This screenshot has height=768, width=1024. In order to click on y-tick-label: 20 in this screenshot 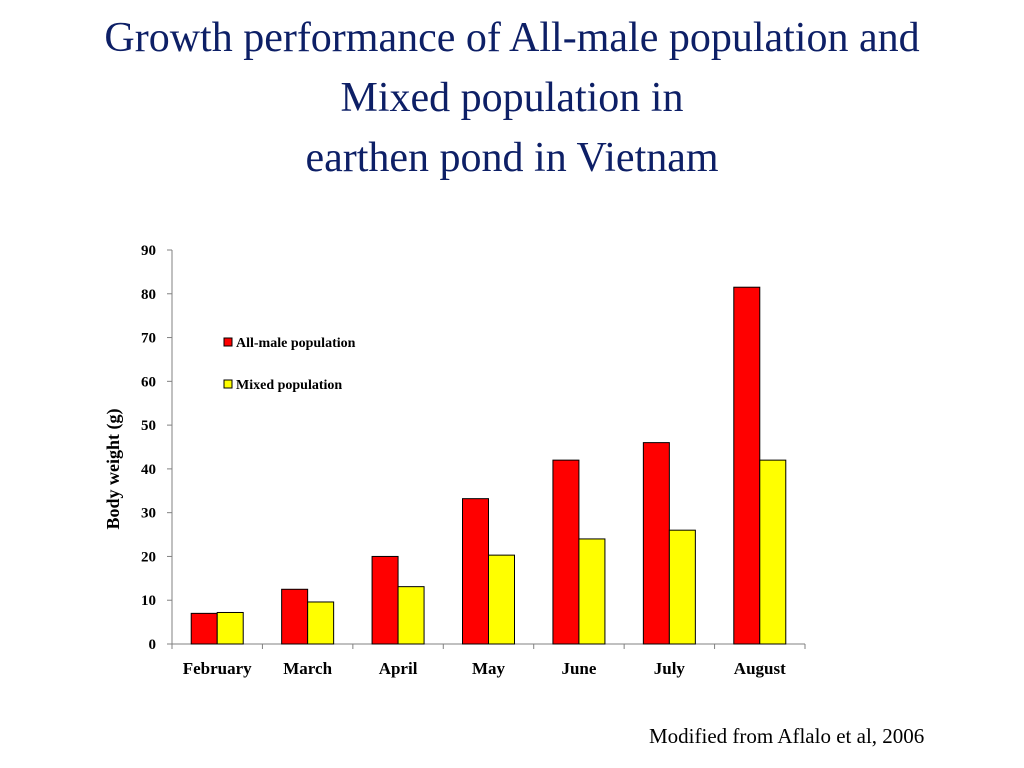, I will do `click(148, 557)`.